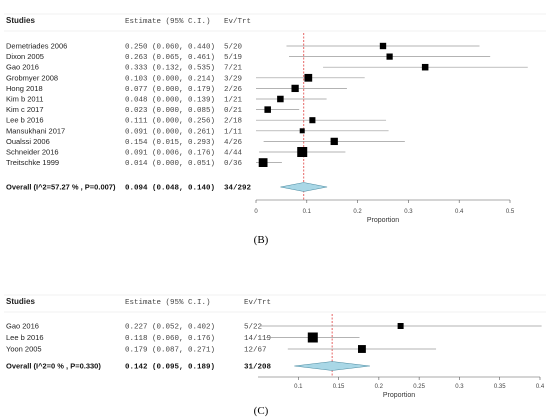  Describe the element at coordinates (170, 143) in the screenshot. I see `study-estimate-text: 0.154 (0.015, 0.293)` at that location.